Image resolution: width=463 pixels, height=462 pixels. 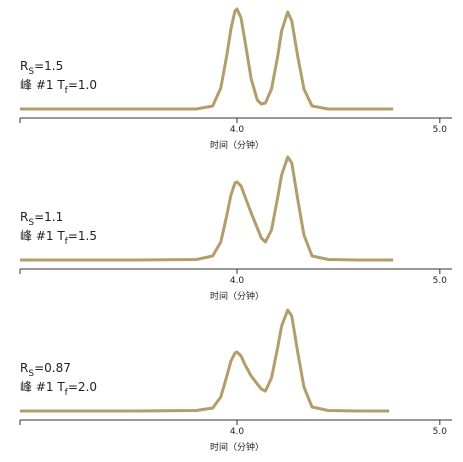 I want to click on annotation: RS=0.87, so click(x=45, y=370).